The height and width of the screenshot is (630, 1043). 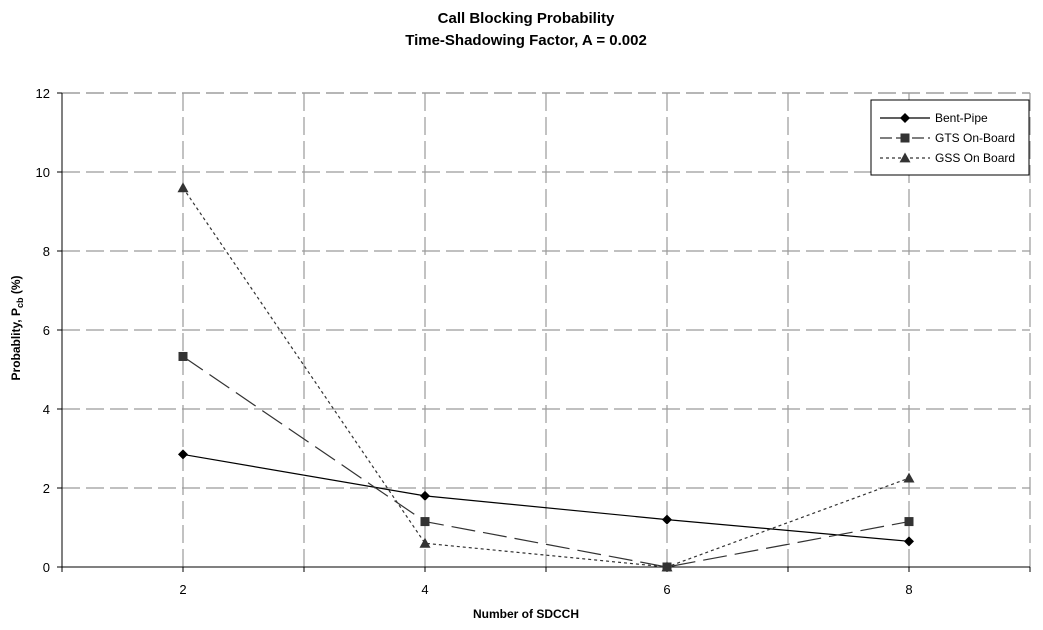 What do you see at coordinates (43, 172) in the screenshot?
I see `y-tick-label: 10` at bounding box center [43, 172].